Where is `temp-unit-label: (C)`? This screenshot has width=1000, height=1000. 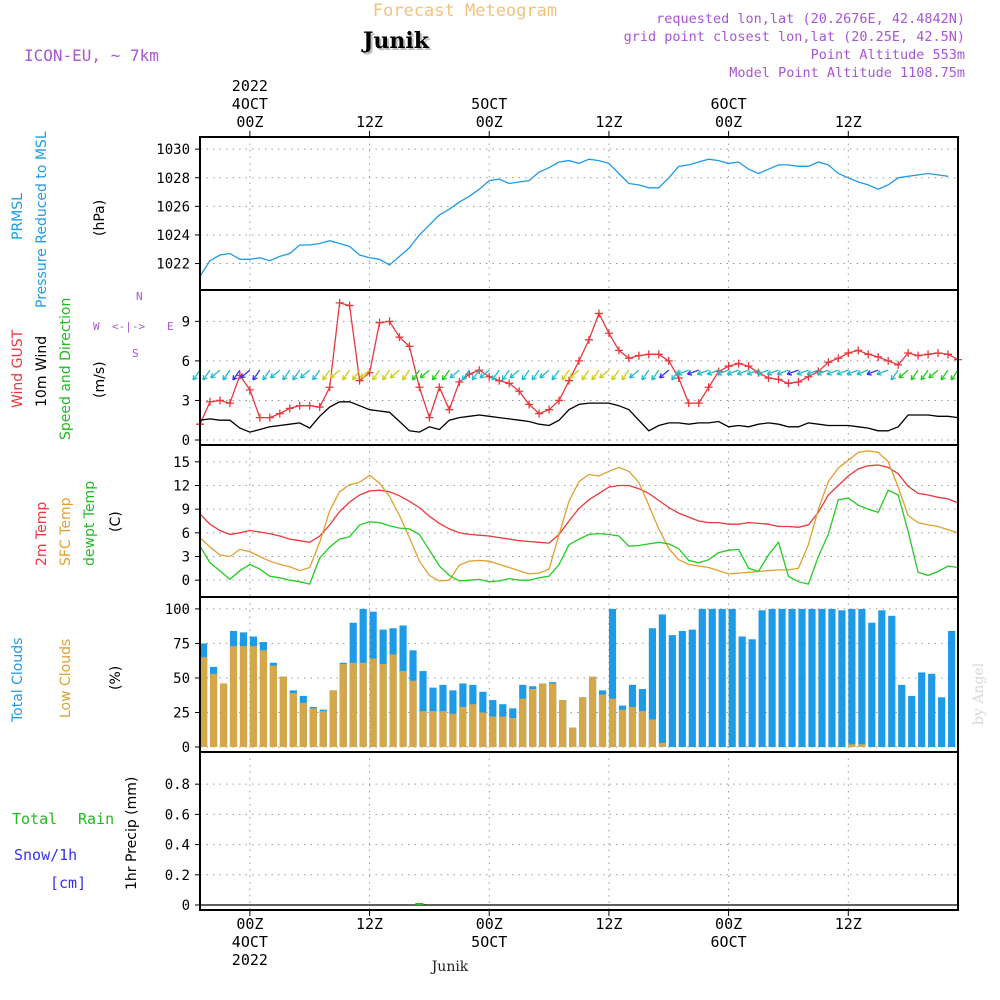
temp-unit-label: (C) is located at coordinates (116, 521).